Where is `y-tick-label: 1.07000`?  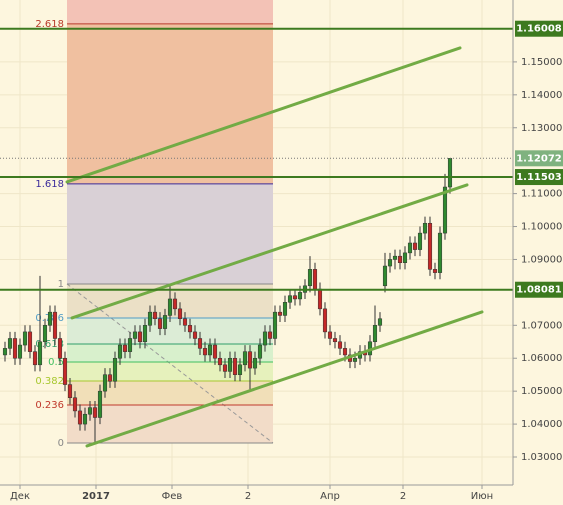
y-tick-label: 1.07000 is located at coordinates (541, 325).